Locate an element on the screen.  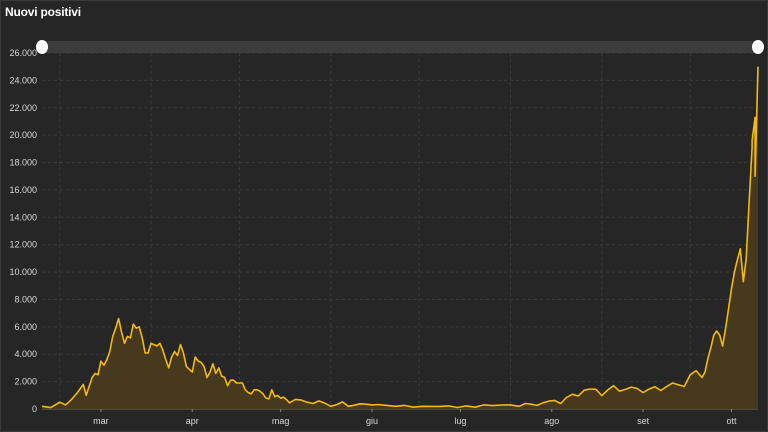
chart-title: Nuovi positivi is located at coordinates (43, 12).